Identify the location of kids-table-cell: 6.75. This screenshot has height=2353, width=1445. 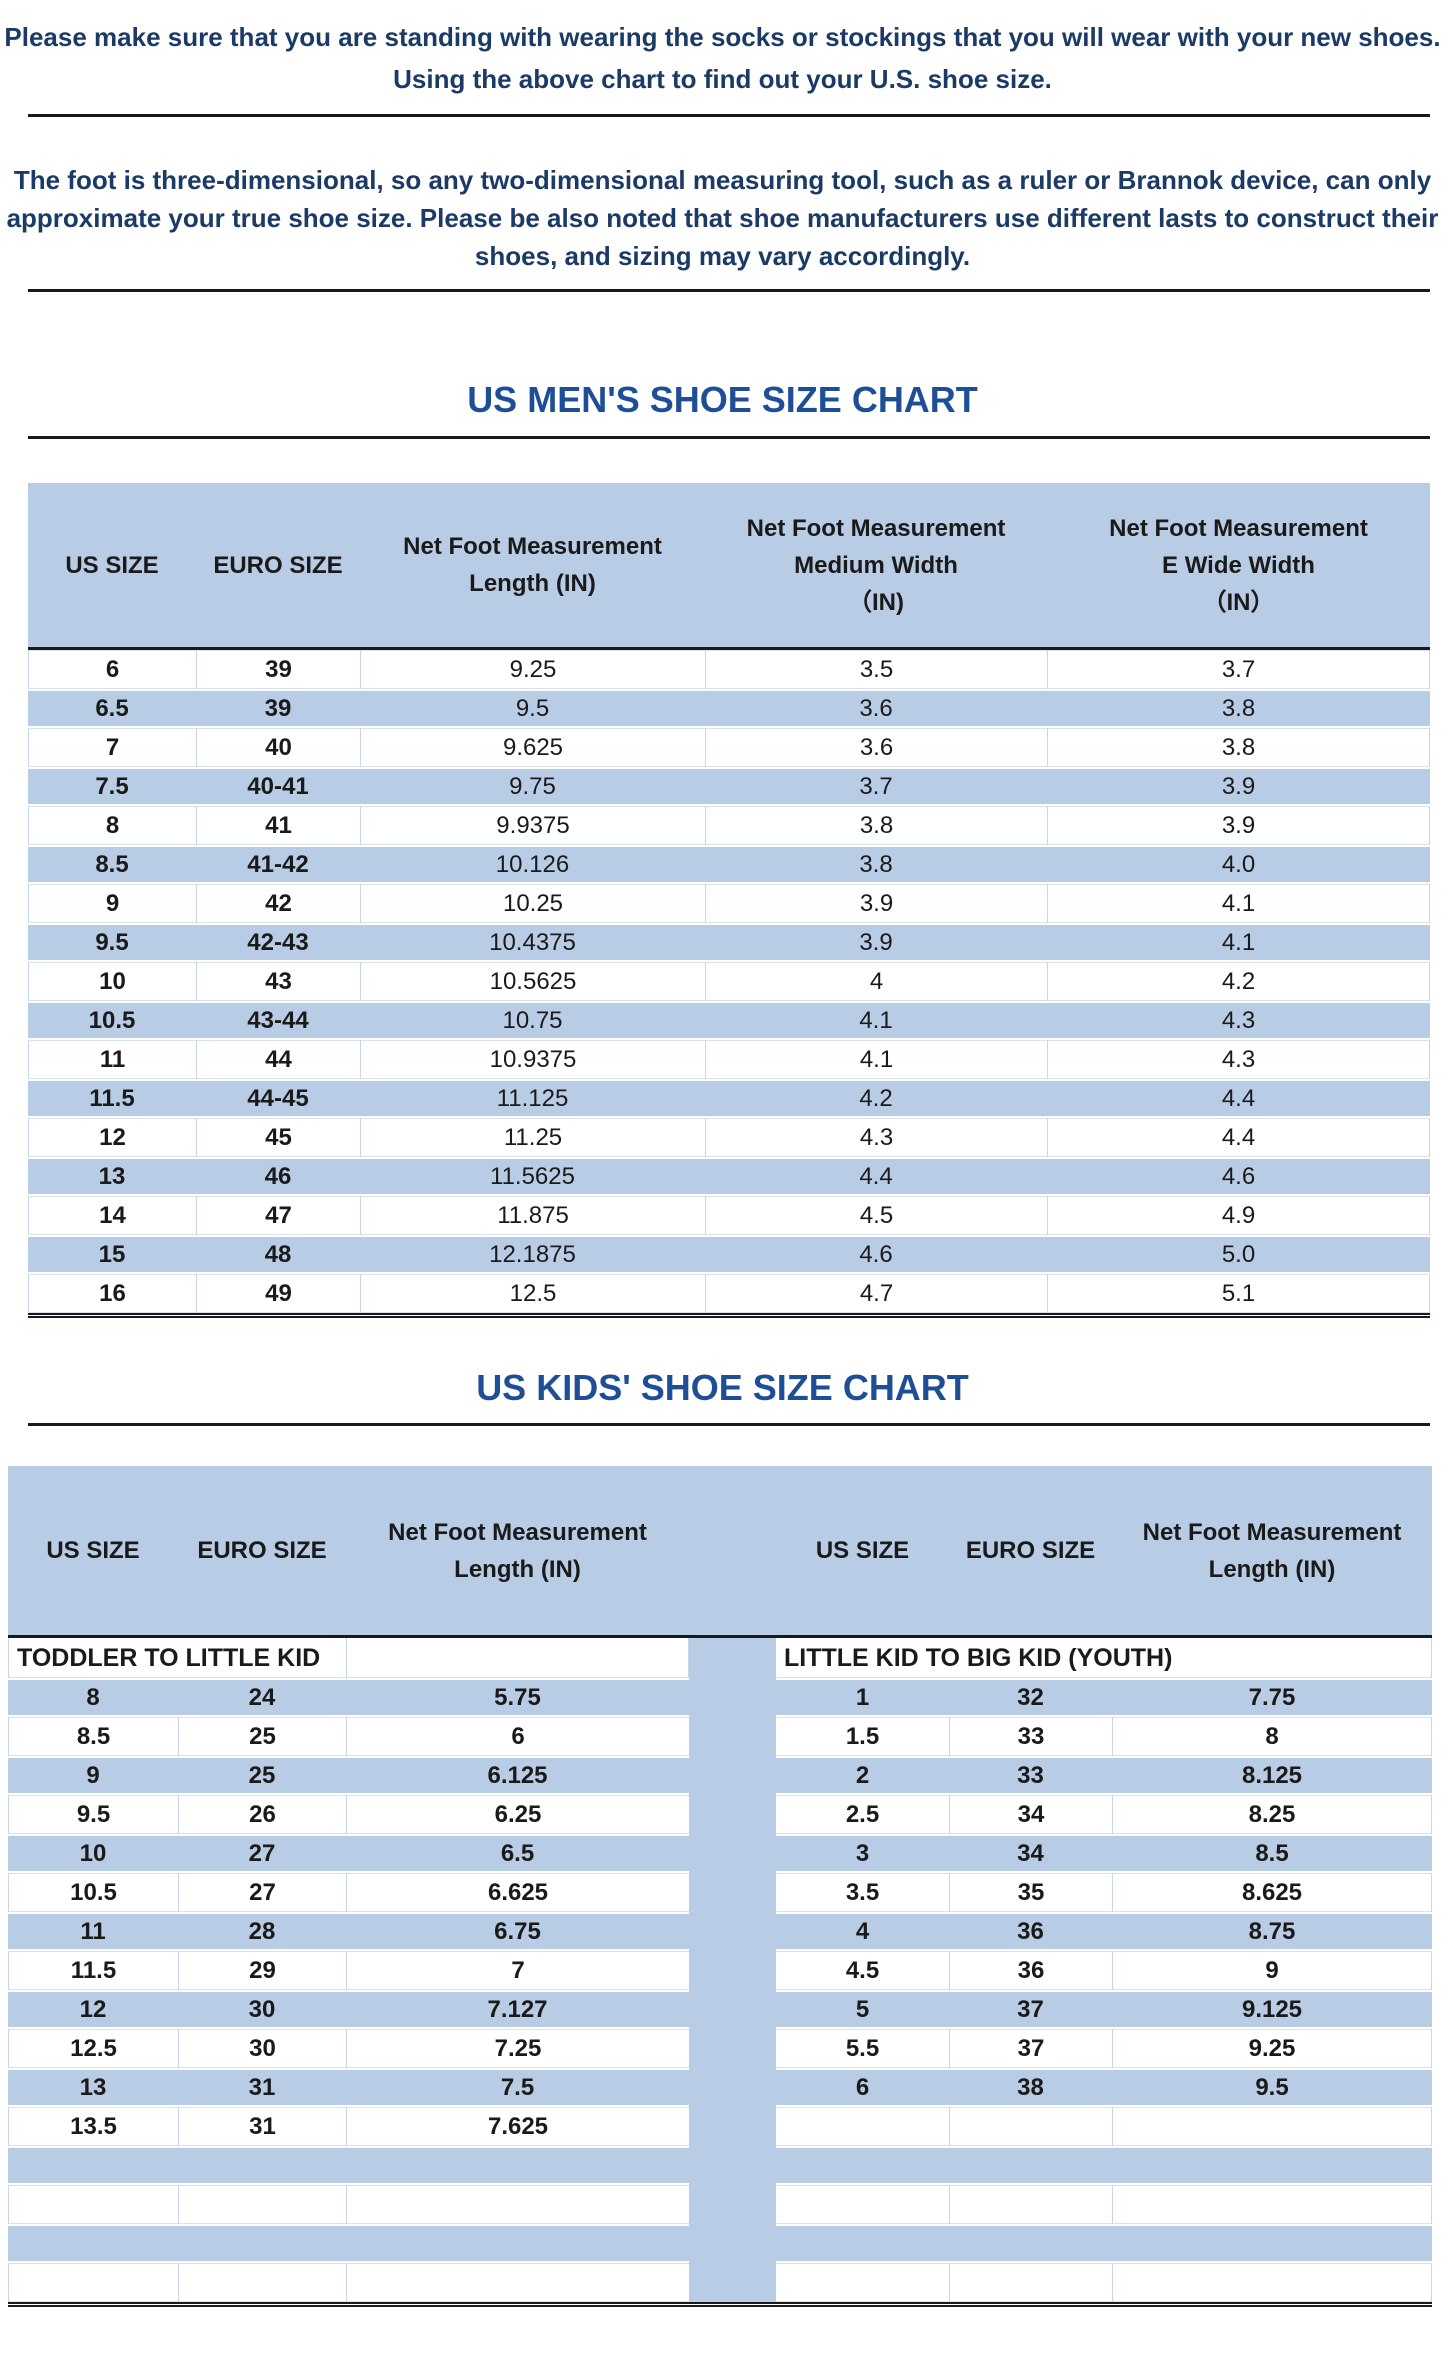
(517, 1932).